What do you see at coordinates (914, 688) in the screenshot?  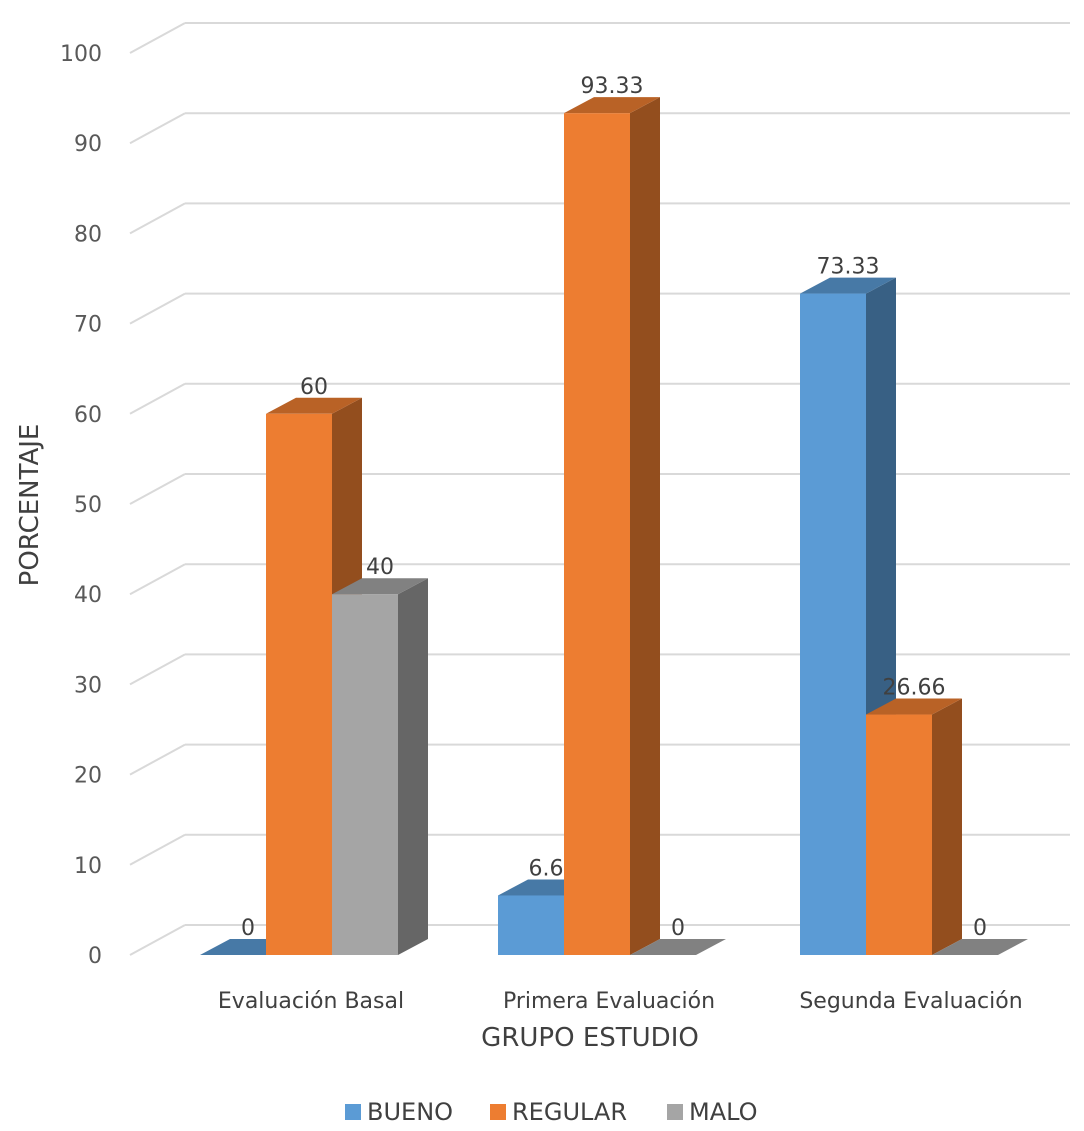 I see `data-label: 26.66` at bounding box center [914, 688].